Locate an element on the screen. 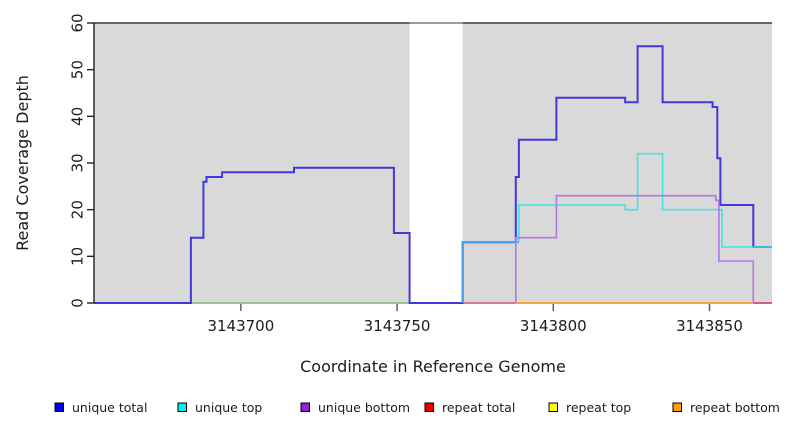  series-line-unique-top is located at coordinates (645, 200).